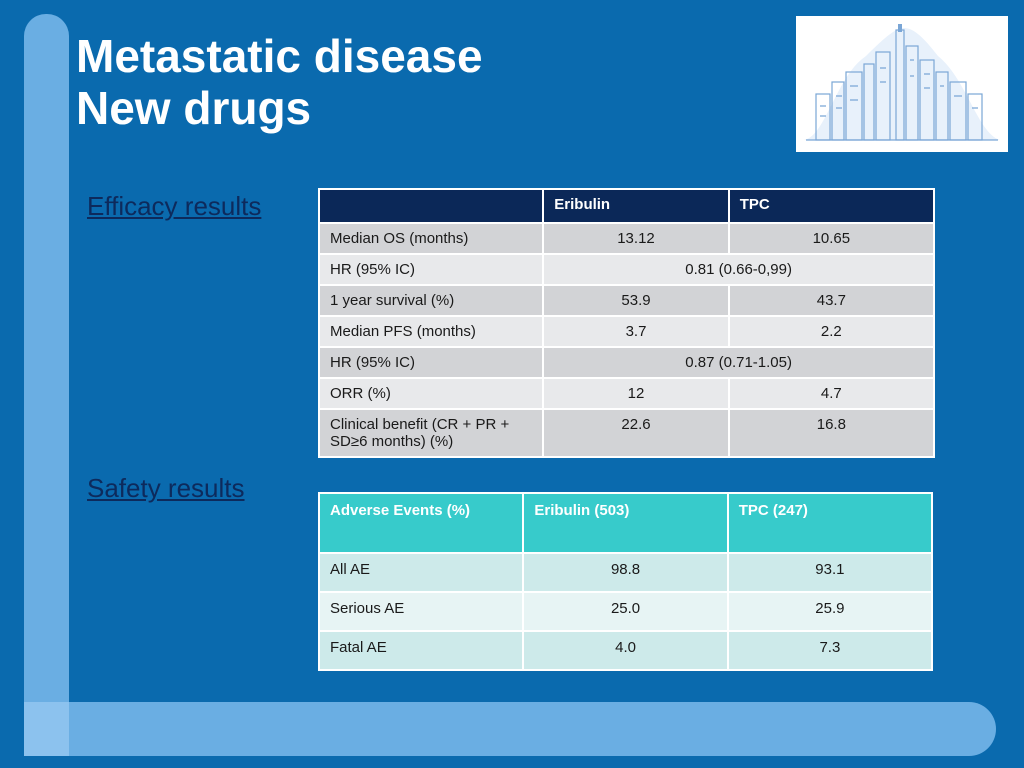 The height and width of the screenshot is (768, 1024). I want to click on left-accent-bar, so click(46, 385).